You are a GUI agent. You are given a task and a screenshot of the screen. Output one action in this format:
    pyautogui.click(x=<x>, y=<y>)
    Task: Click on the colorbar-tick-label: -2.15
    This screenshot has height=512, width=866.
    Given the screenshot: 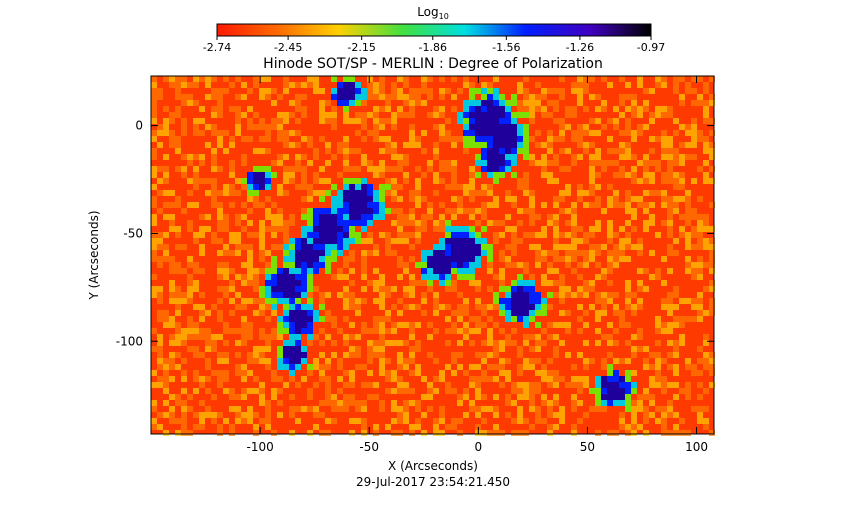 What is the action you would take?
    pyautogui.click(x=361, y=47)
    